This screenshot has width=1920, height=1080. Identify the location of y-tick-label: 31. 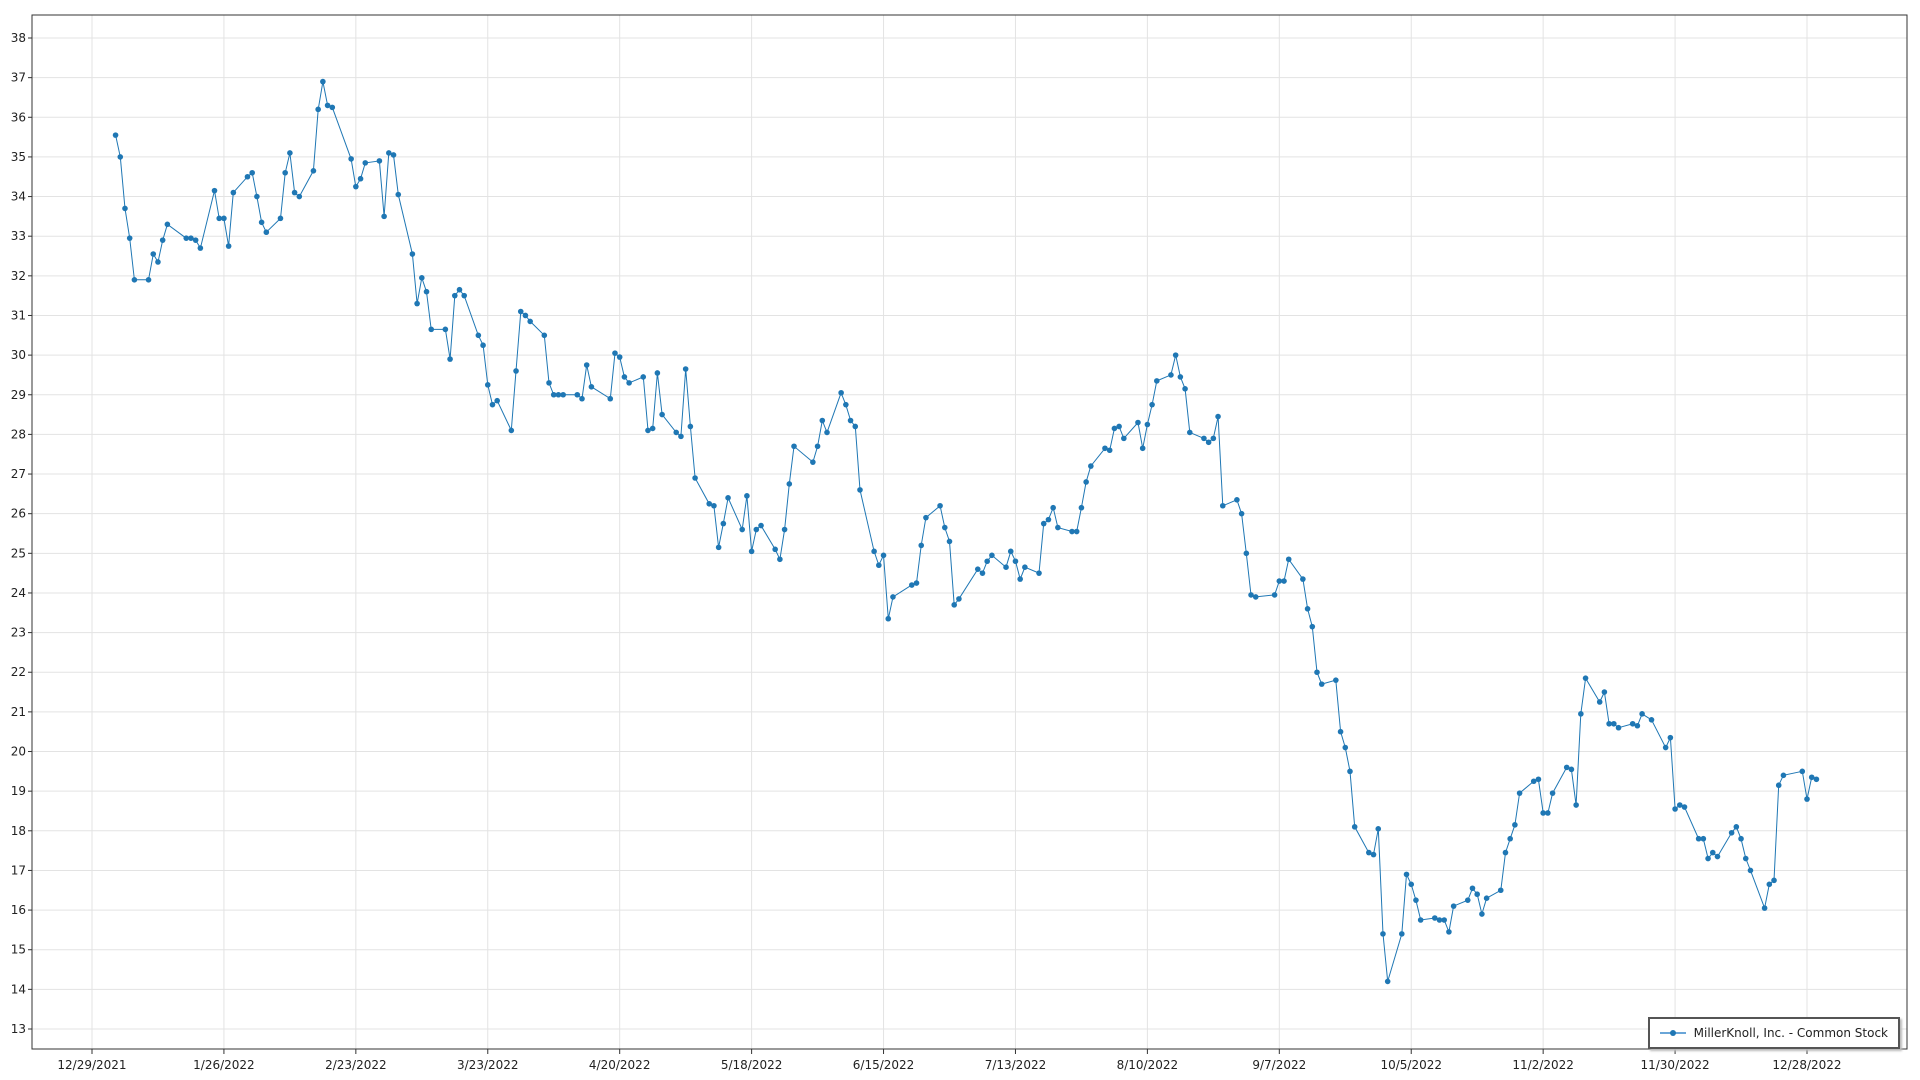
(18, 315).